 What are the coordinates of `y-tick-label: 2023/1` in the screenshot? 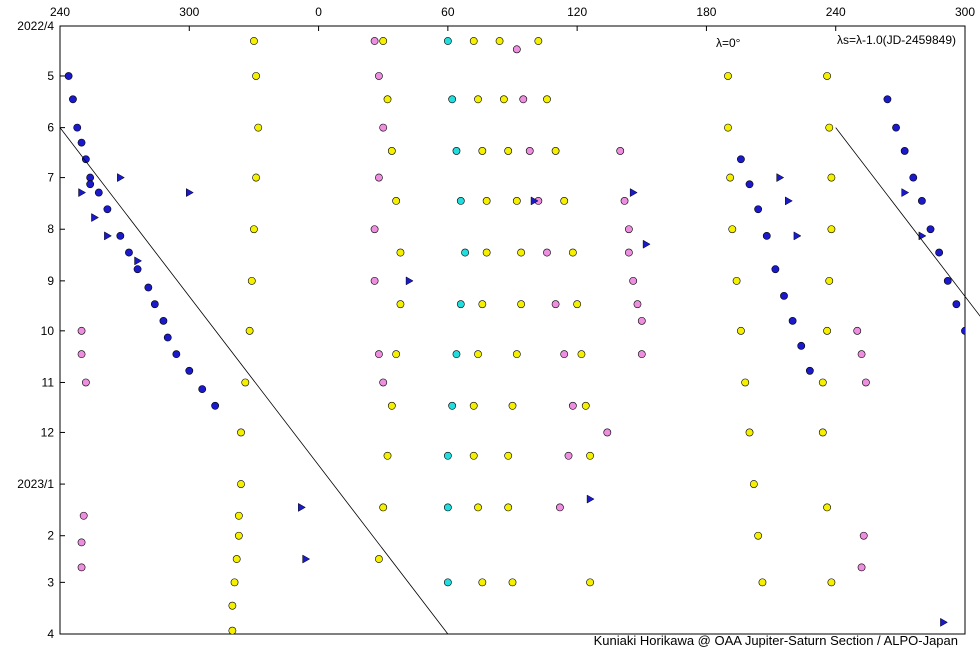 It's located at (35, 484).